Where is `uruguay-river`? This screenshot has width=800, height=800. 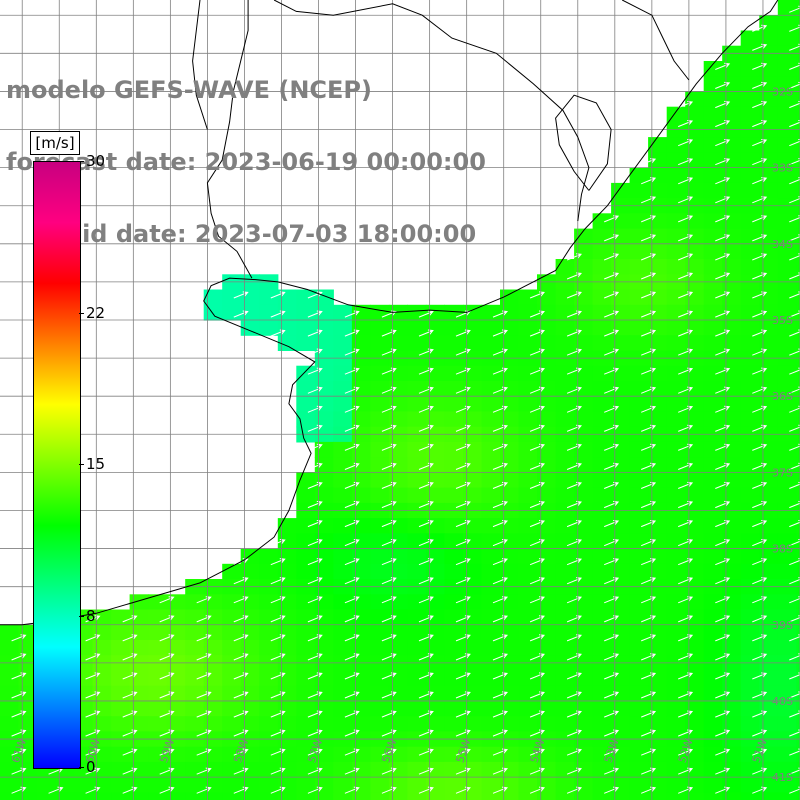
uruguay-river is located at coordinates (229, 139).